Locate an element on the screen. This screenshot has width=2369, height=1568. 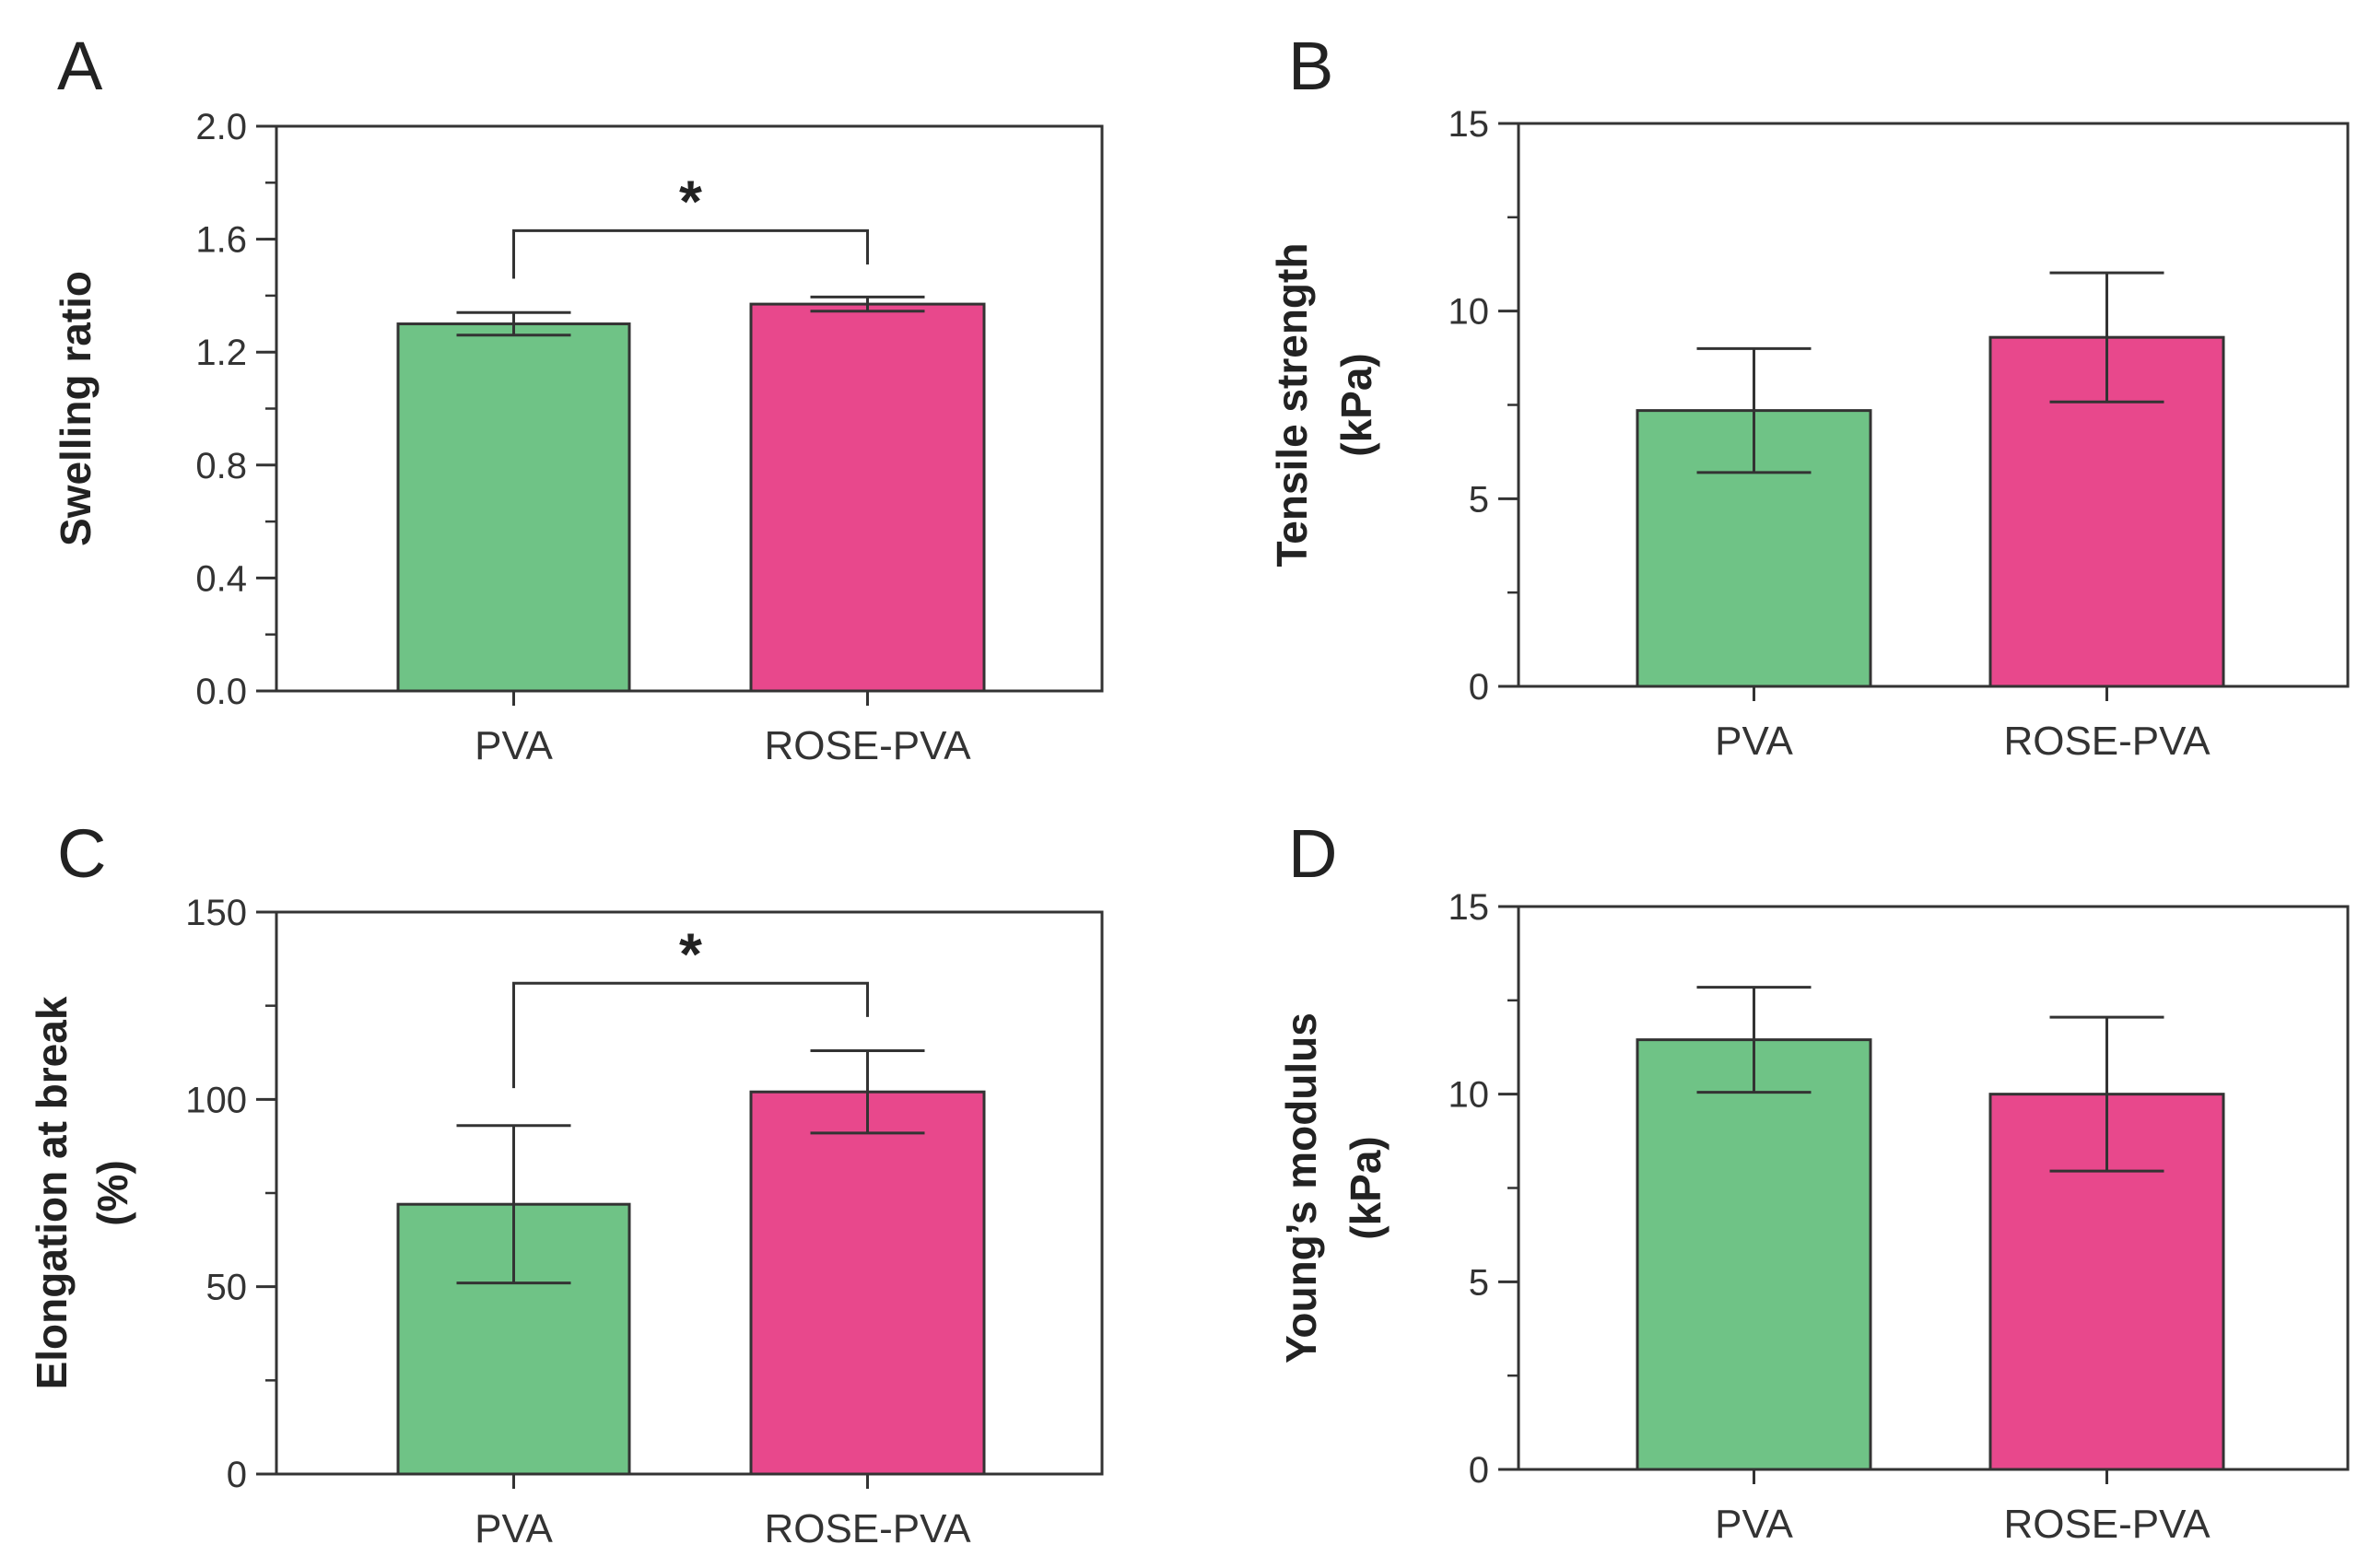
panel-a-y-axis-title: Swelling ratio is located at coordinates (76, 408).